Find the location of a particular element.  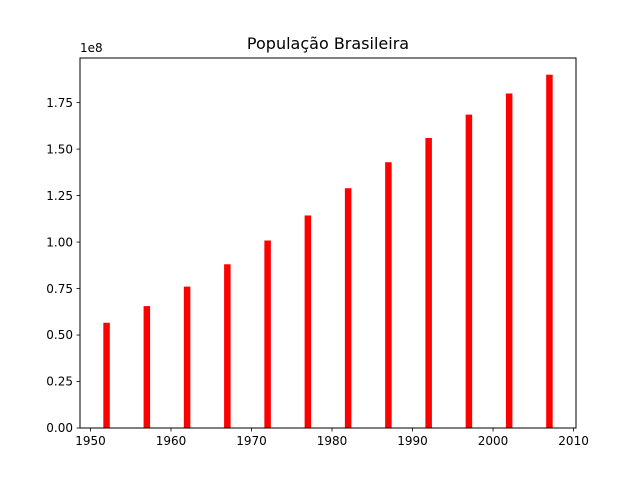

bar-2007 is located at coordinates (549, 251).